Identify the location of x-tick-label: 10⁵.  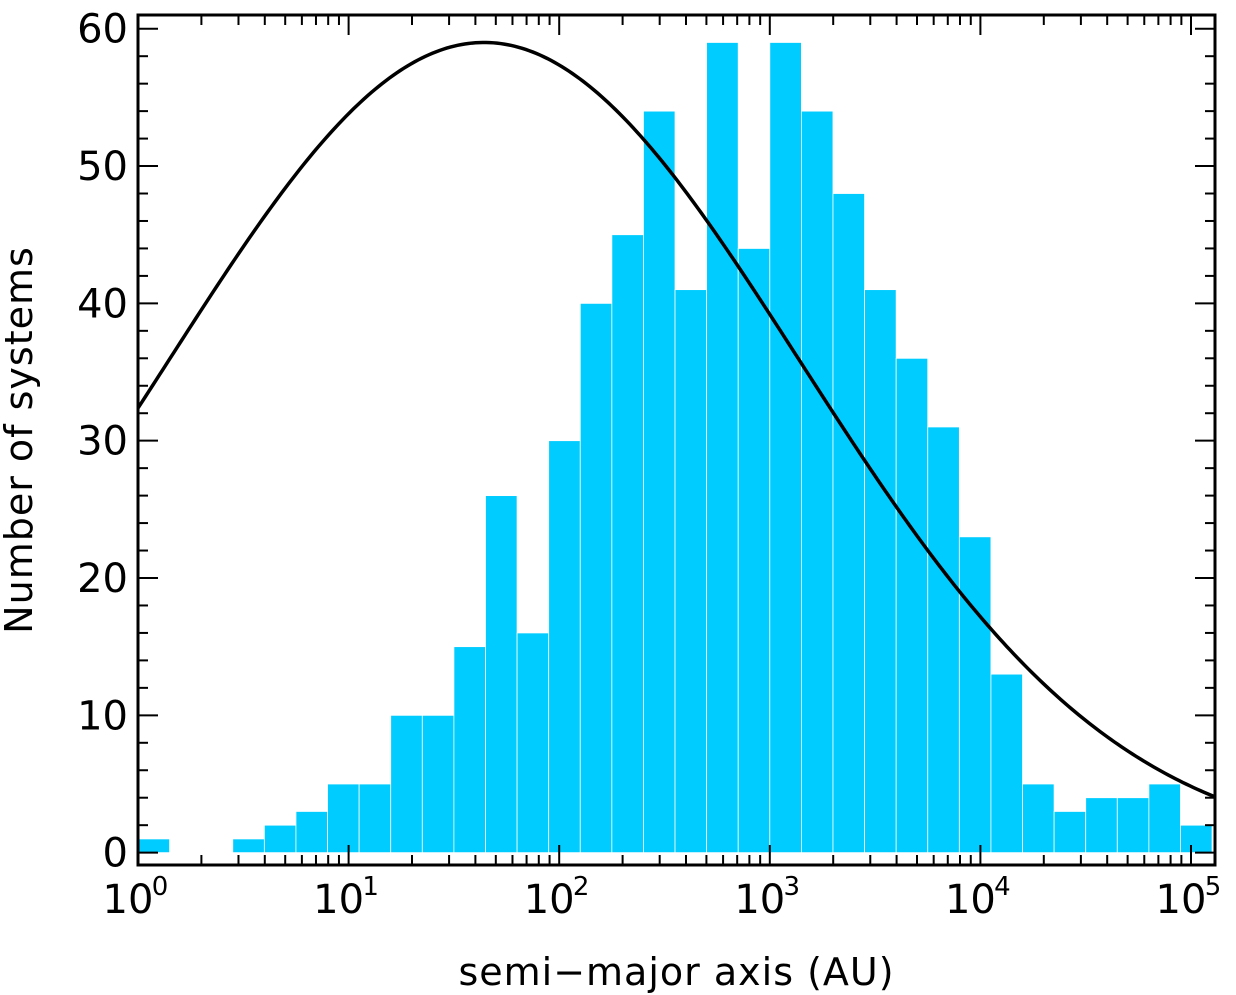
(1189, 897).